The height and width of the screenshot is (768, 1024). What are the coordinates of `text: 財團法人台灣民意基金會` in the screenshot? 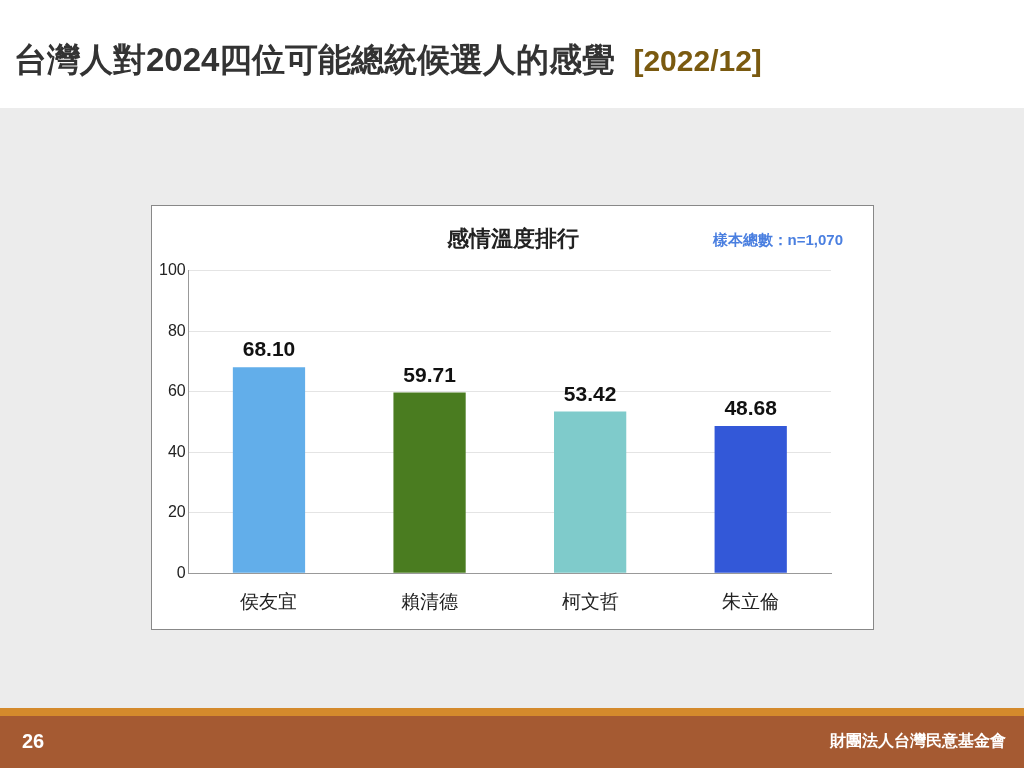 It's located at (918, 741).